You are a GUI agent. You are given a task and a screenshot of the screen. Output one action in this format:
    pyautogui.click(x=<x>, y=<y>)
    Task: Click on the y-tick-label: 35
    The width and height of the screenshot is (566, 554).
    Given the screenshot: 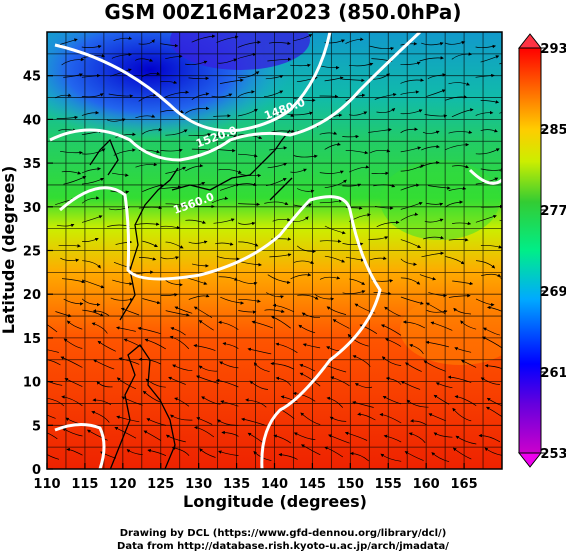 What is the action you would take?
    pyautogui.click(x=32, y=164)
    